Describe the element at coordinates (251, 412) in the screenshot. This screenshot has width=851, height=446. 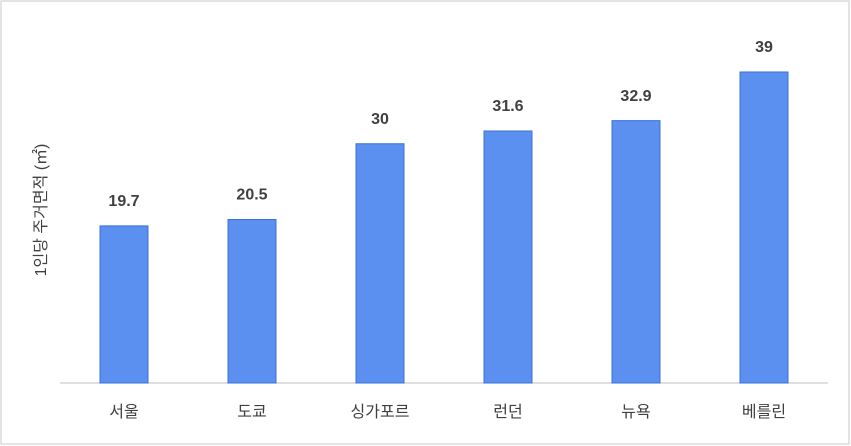
I see `x-tick-label: 도쿄` at that location.